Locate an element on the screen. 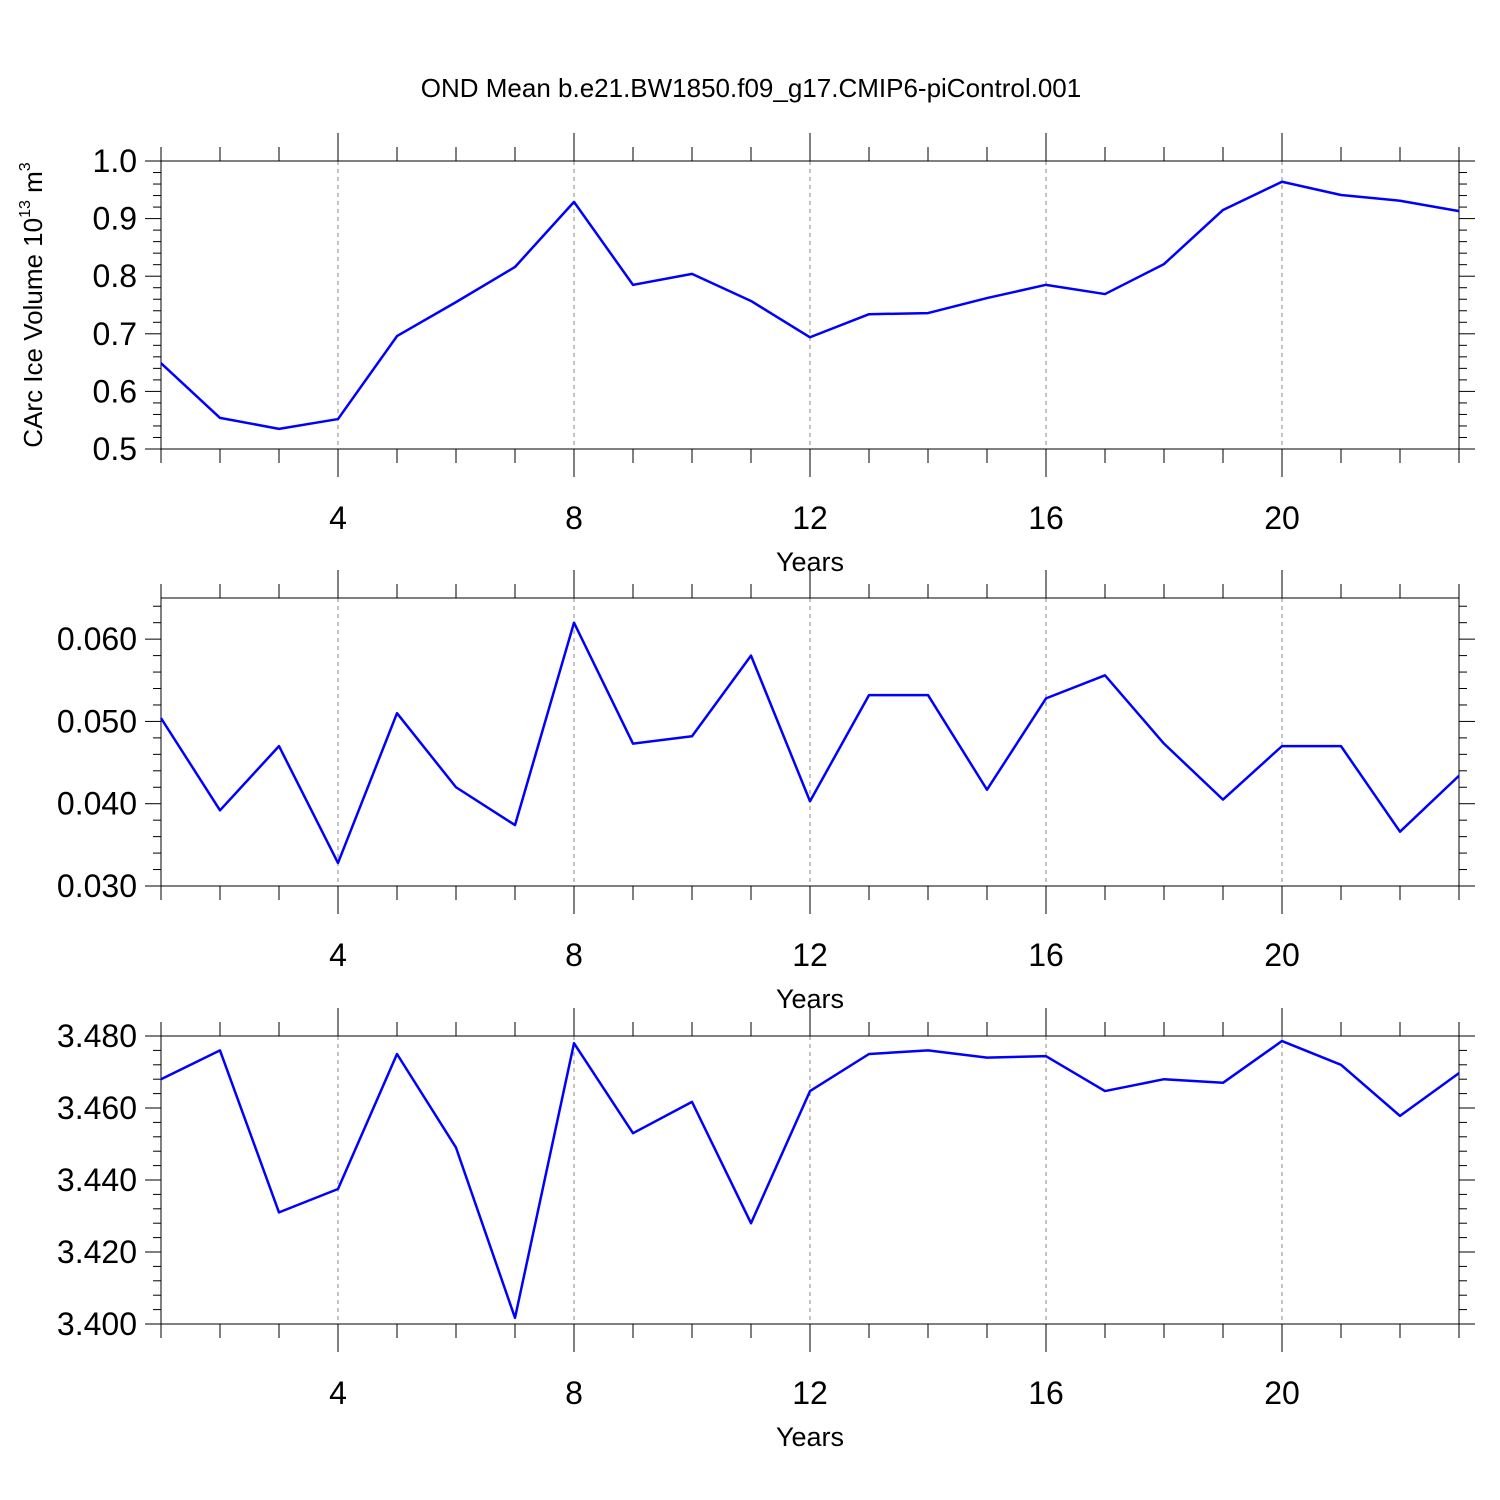 Image resolution: width=1500 pixels, height=1500 pixels. y-tick-label: 0.8 is located at coordinates (115, 276).